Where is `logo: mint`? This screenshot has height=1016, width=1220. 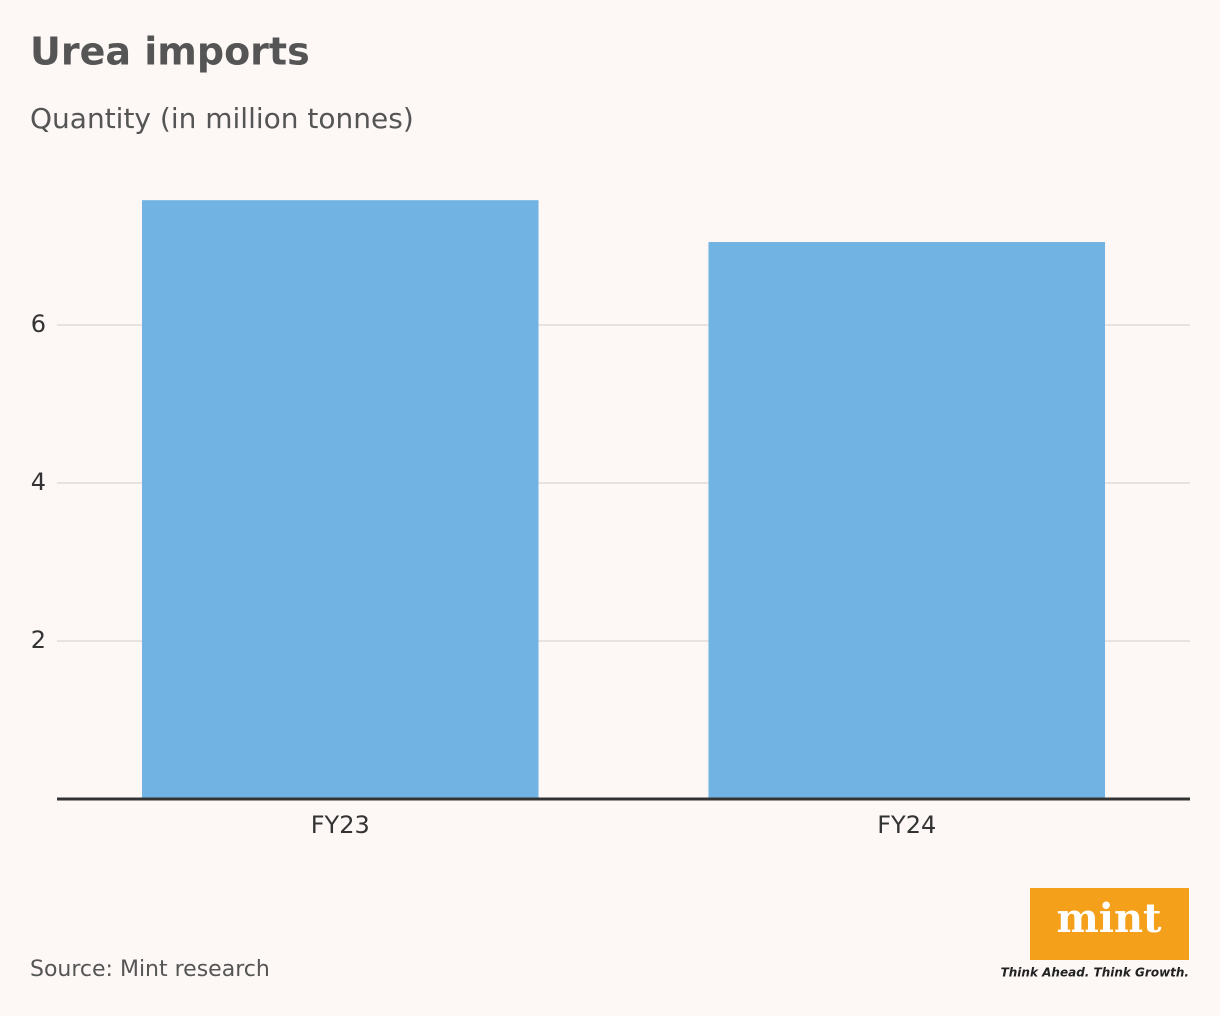
logo: mint is located at coordinates (1109, 918).